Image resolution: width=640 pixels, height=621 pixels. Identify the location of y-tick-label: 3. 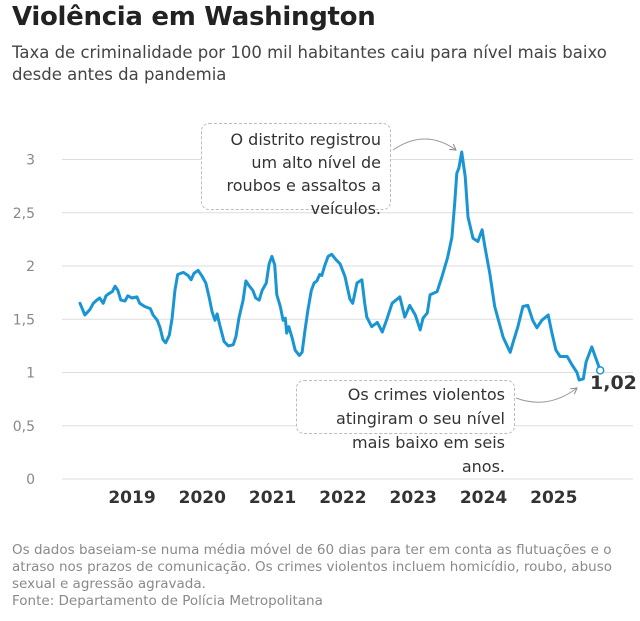
(30, 161).